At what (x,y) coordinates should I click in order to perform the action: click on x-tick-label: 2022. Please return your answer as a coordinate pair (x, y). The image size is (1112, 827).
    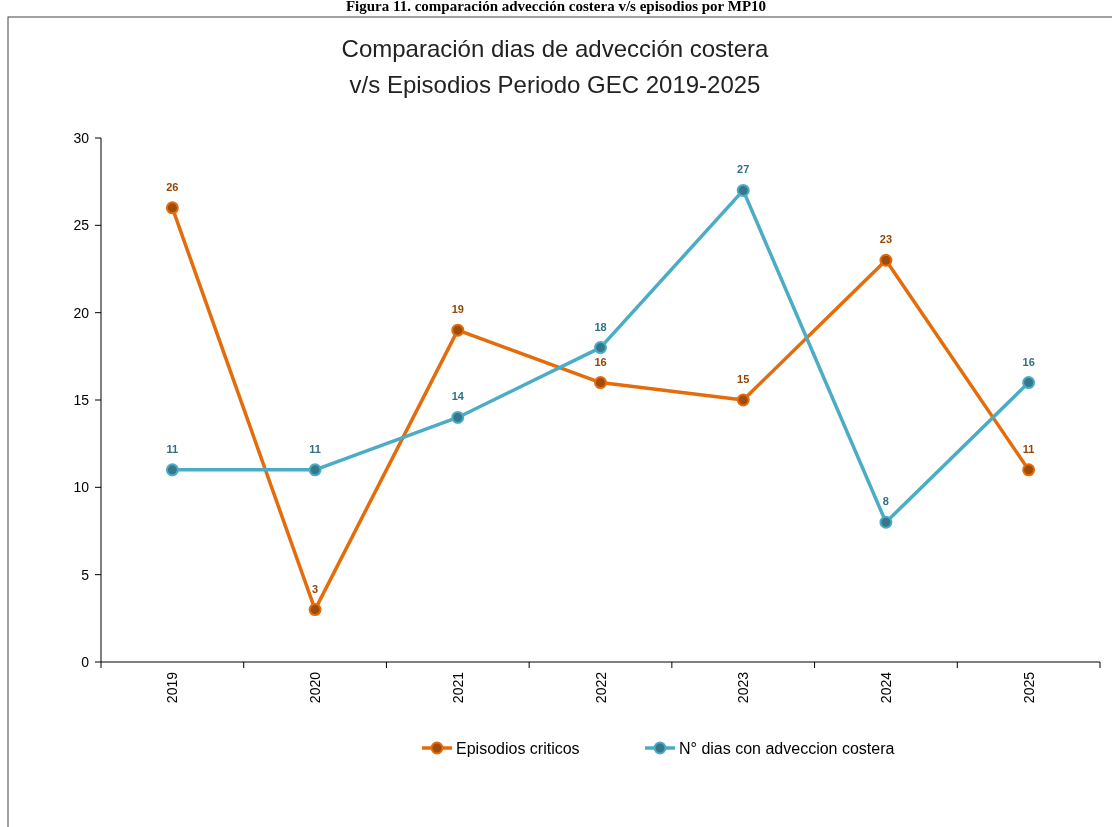
    Looking at the image, I should click on (600, 687).